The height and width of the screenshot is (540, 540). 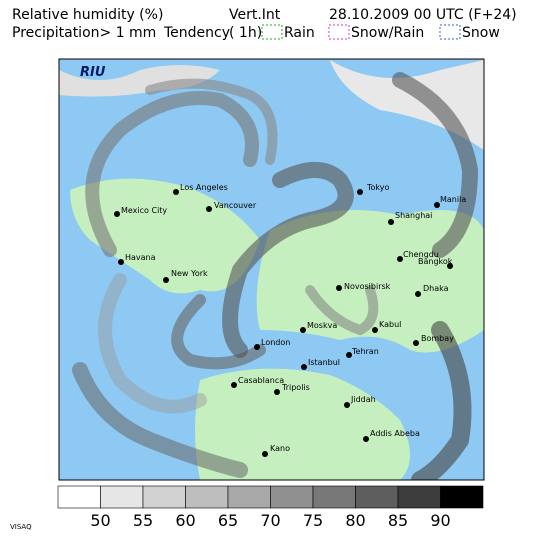 What do you see at coordinates (255, 15) in the screenshot?
I see `vert-int: Vert.Int` at bounding box center [255, 15].